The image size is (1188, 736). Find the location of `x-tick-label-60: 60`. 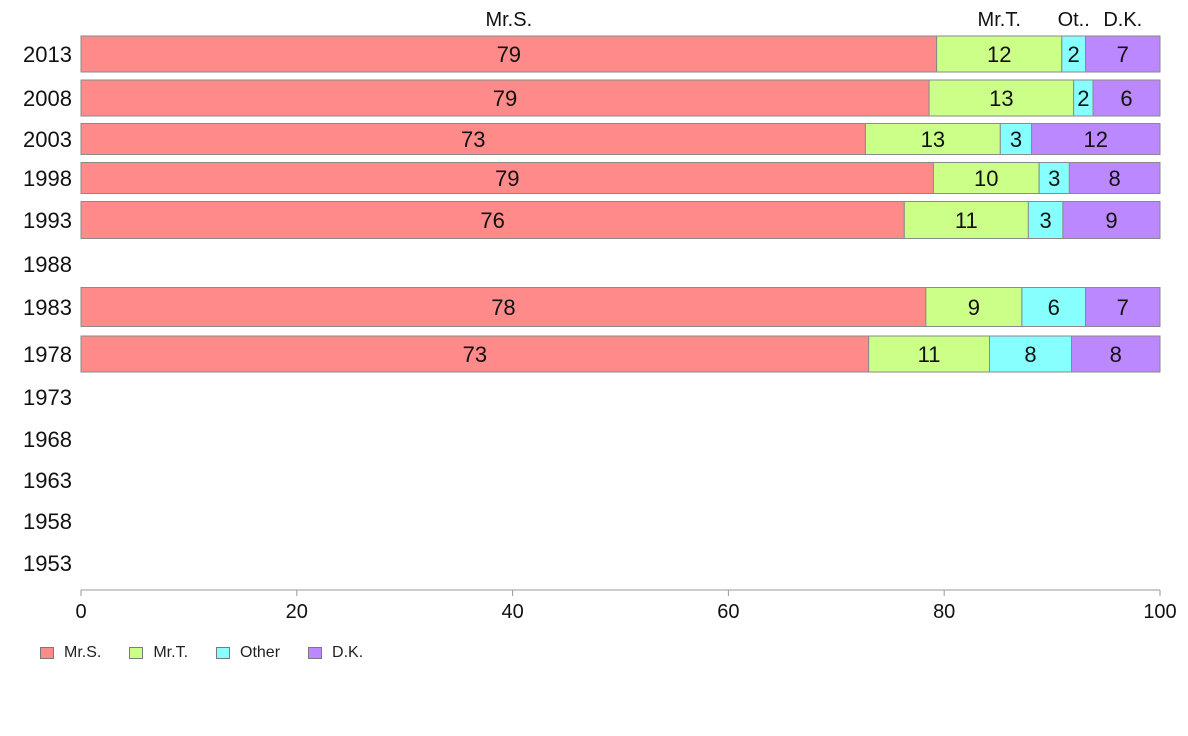

x-tick-label-60: 60 is located at coordinates (728, 612).